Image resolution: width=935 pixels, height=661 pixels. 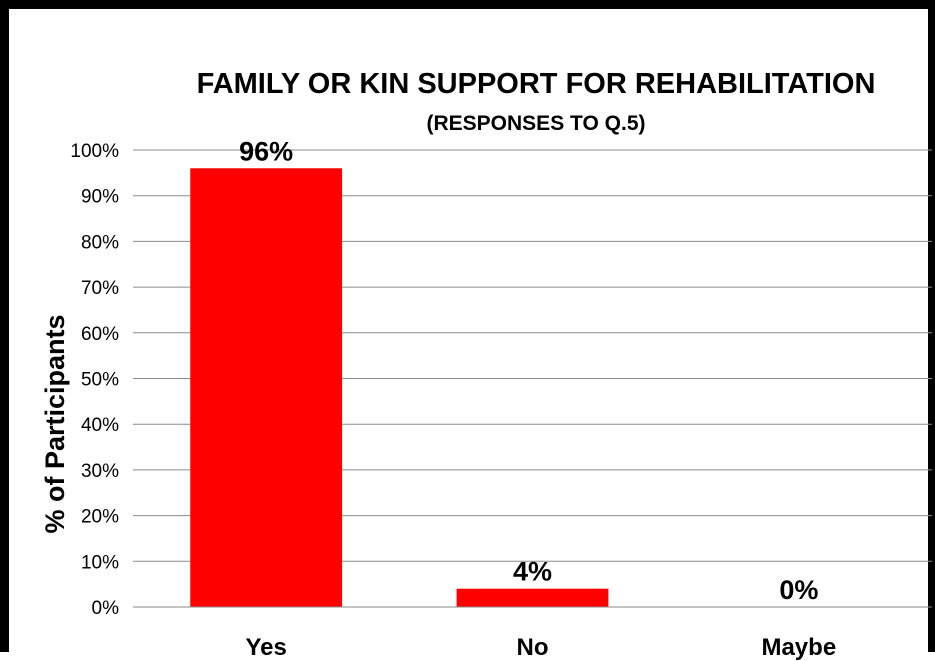 I want to click on y-tick-label: 80%, so click(x=100, y=242).